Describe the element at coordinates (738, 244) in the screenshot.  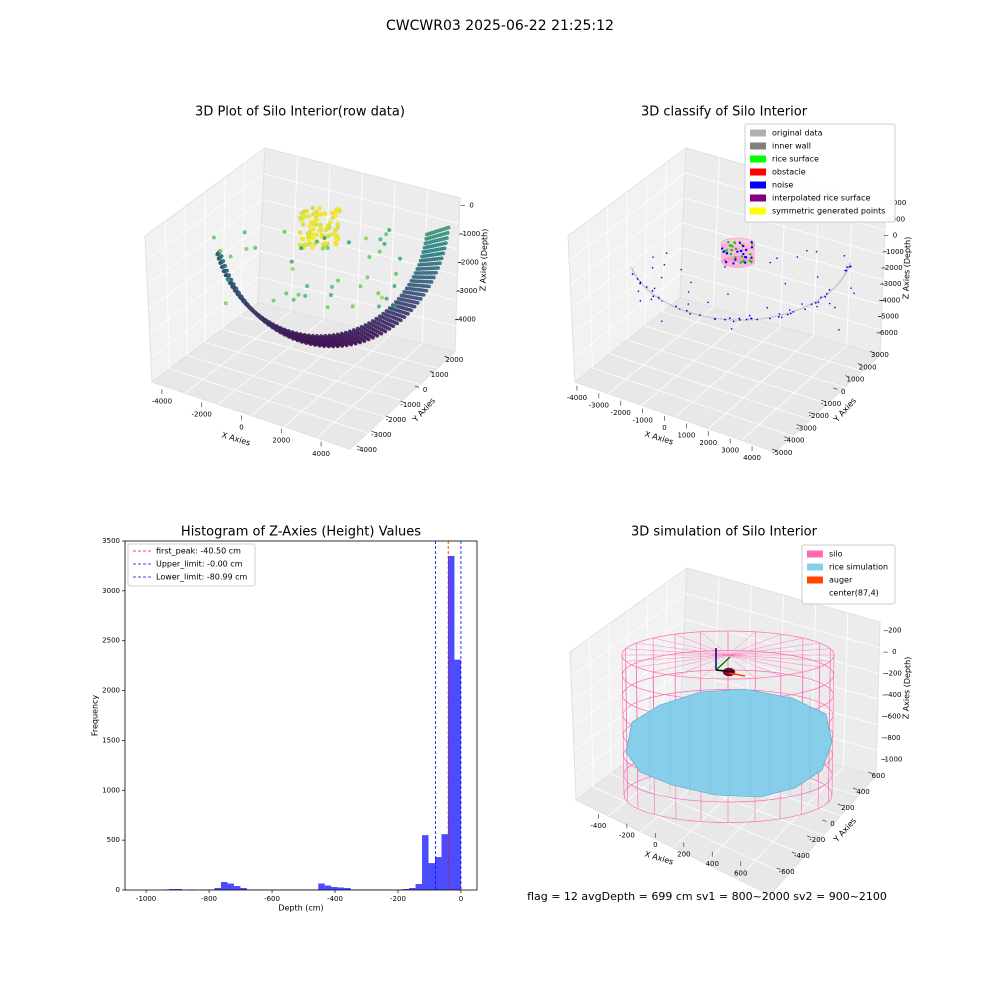
I see `obstacle-shape` at that location.